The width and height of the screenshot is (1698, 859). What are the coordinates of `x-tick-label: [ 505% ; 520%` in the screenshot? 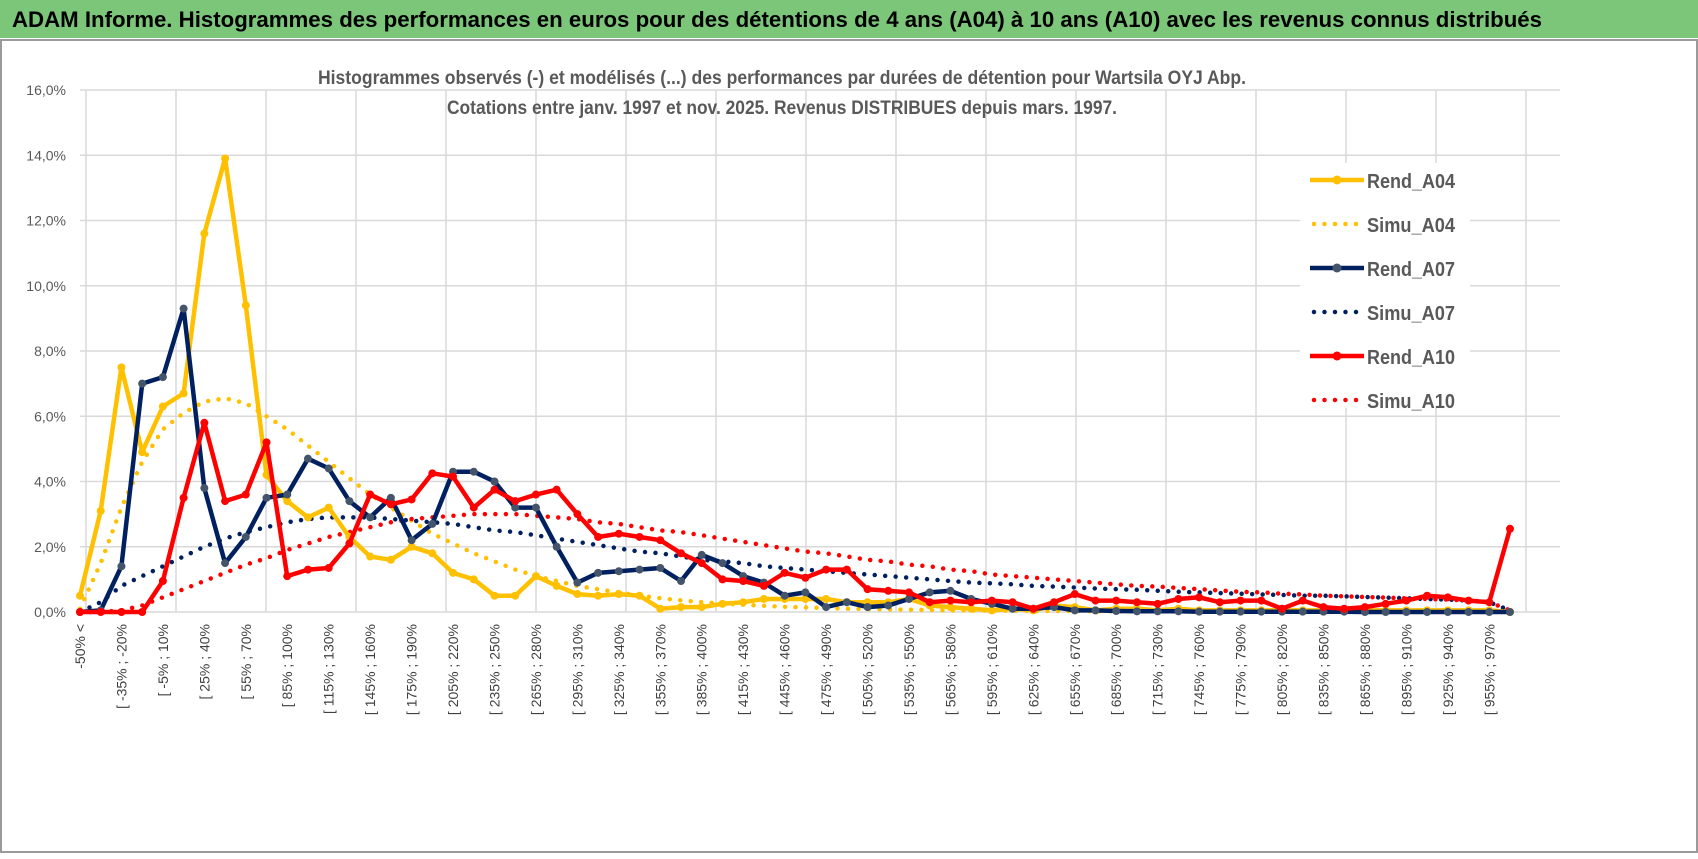 It's located at (868, 669).